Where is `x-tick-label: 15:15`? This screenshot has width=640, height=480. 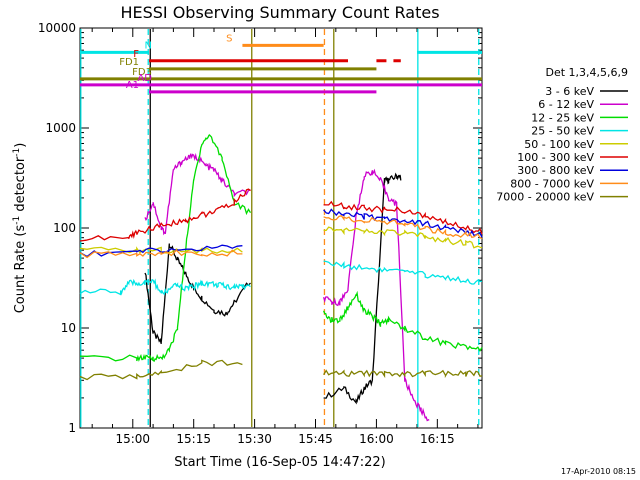 x-tick-label: 15:15 is located at coordinates (193, 439).